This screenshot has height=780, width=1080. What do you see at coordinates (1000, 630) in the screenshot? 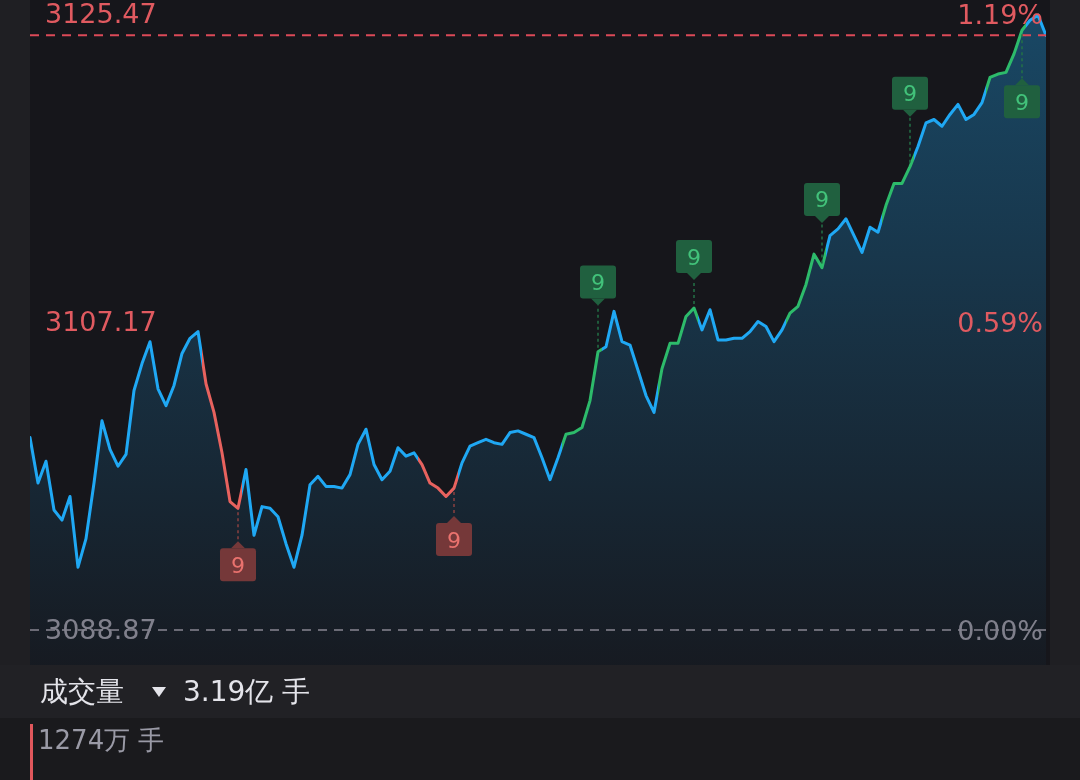
I see `y2-tick-label: 0.00%` at bounding box center [1000, 630].